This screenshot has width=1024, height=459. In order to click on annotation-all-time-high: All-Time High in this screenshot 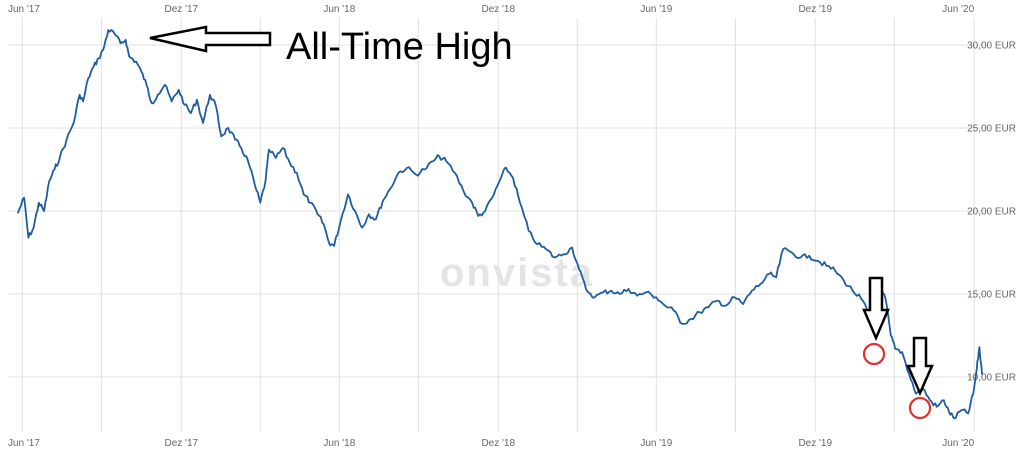, I will do `click(399, 47)`.